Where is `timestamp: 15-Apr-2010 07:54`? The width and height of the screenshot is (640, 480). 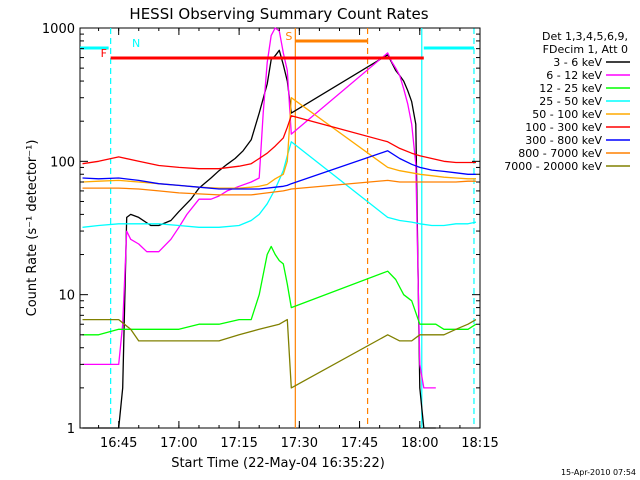 timestamp: 15-Apr-2010 07:54 is located at coordinates (598, 472).